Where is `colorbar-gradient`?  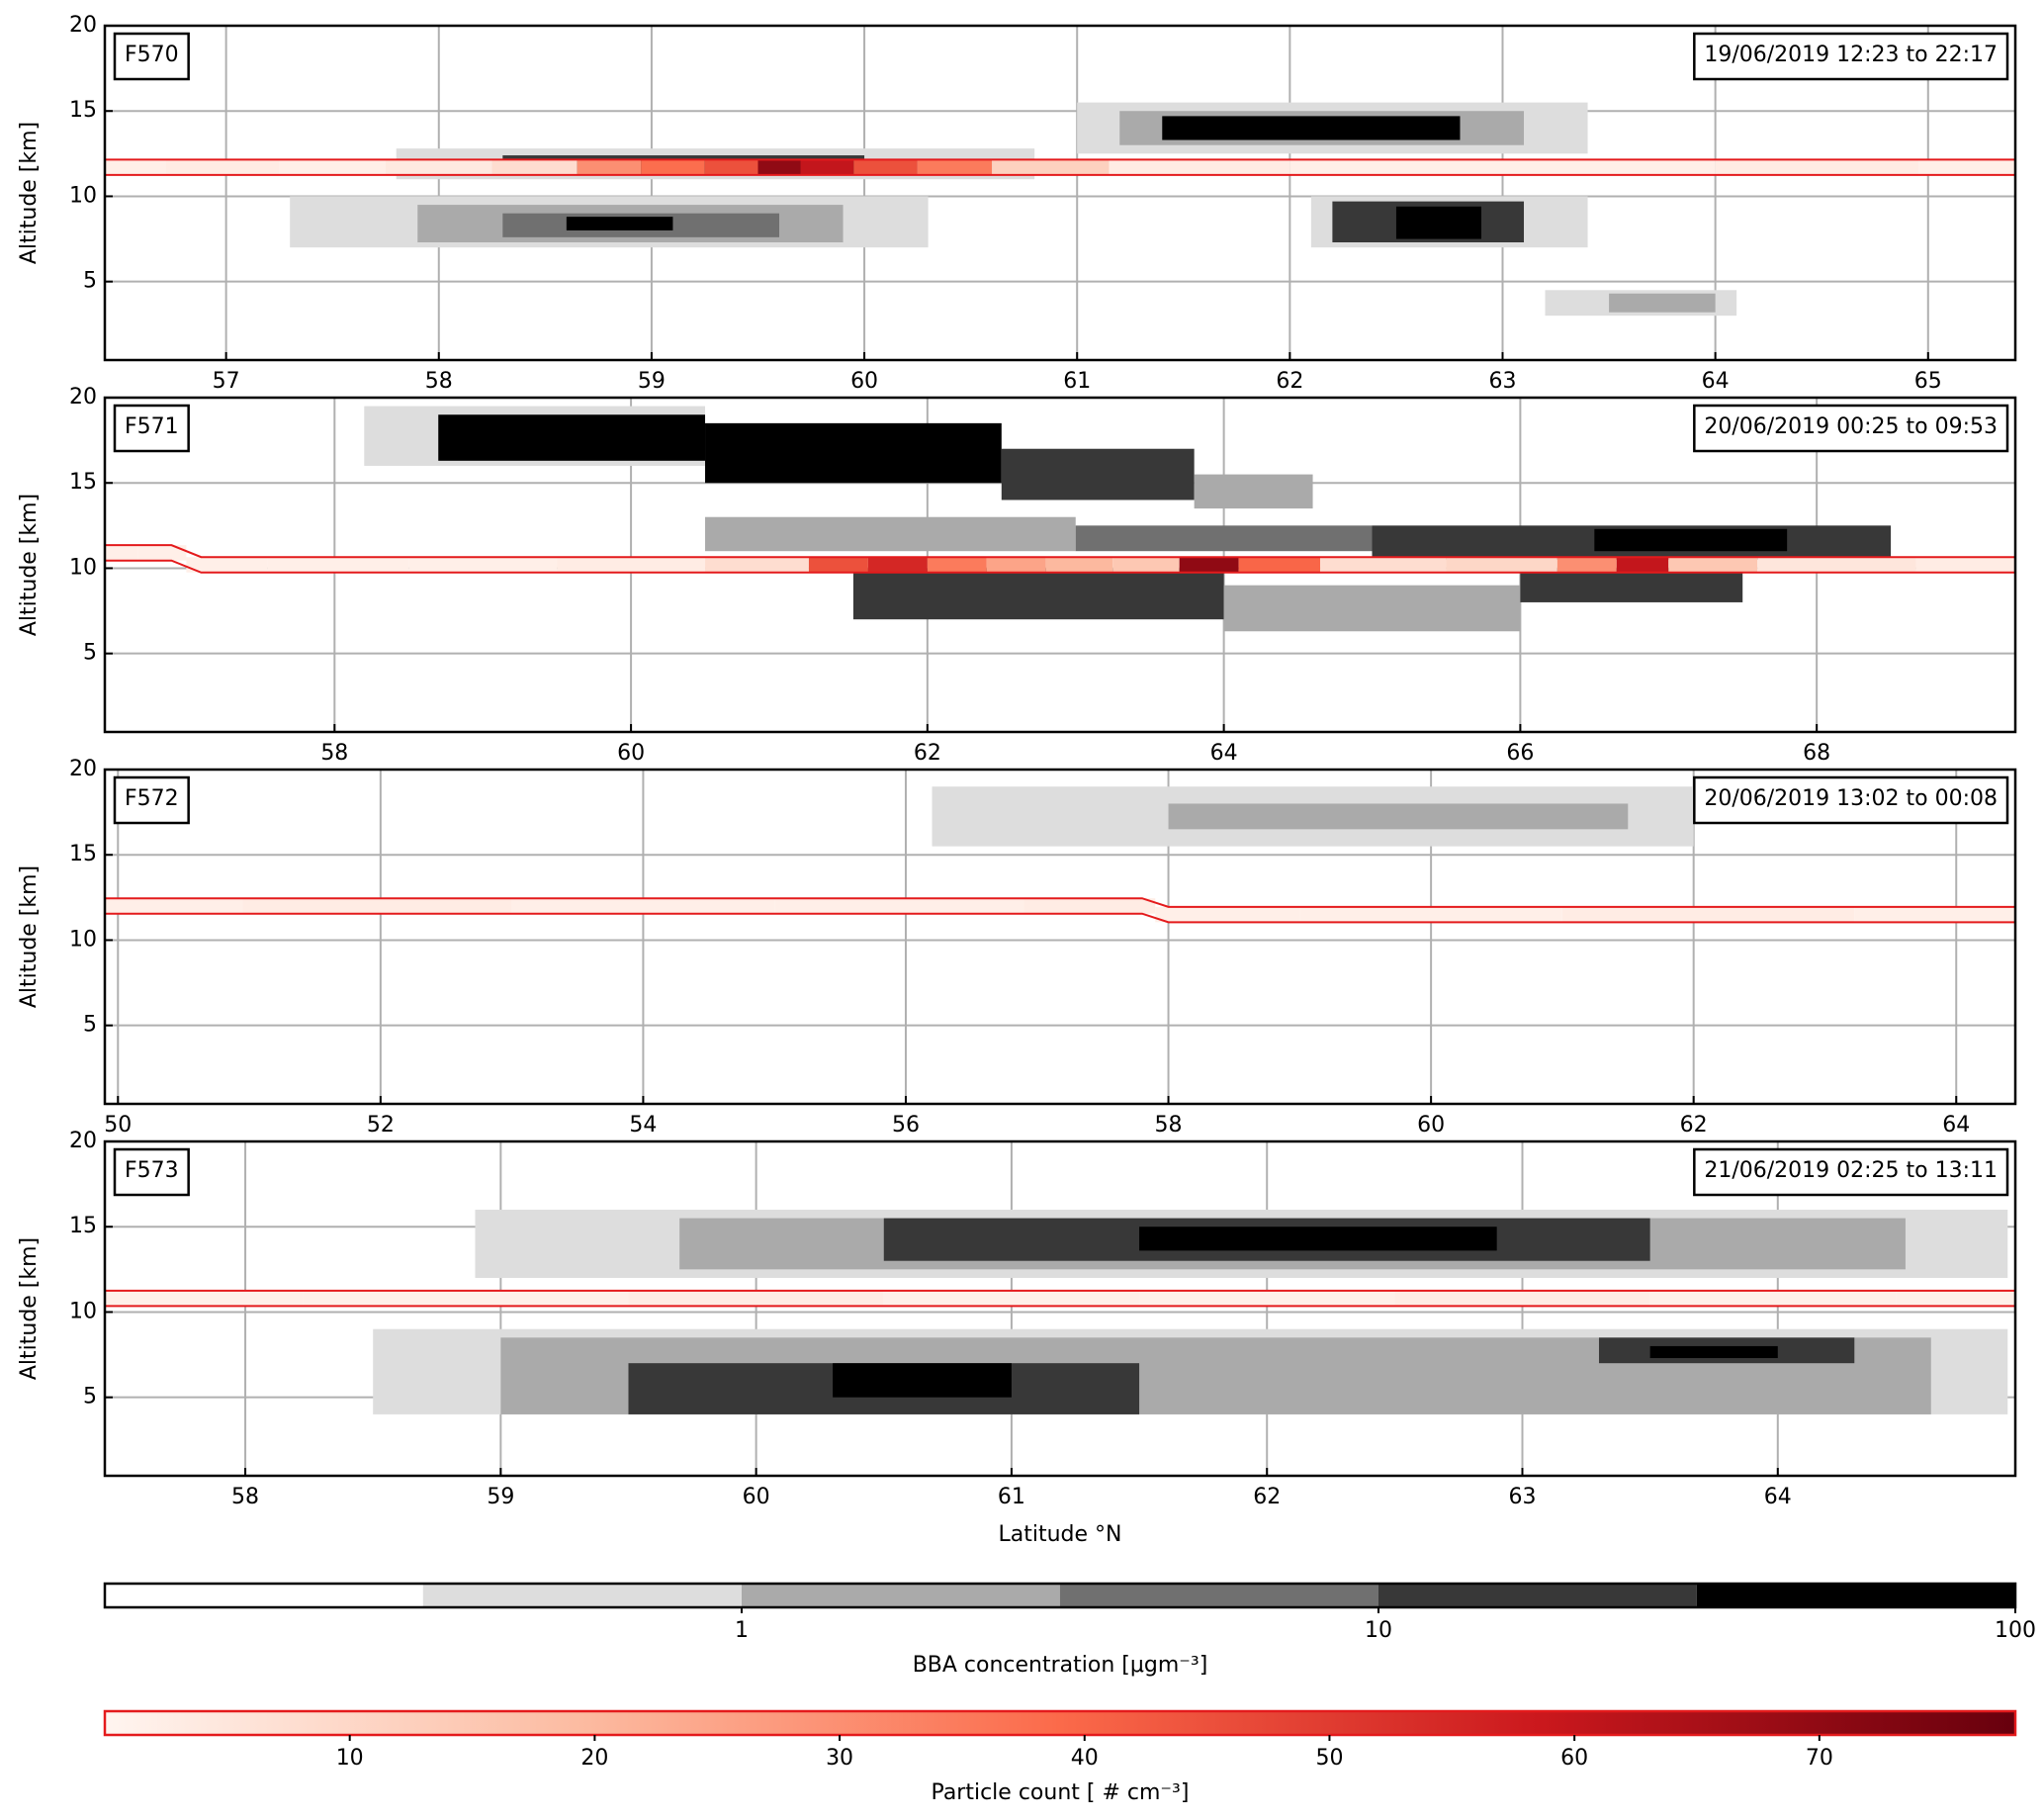 colorbar-gradient is located at coordinates (1060, 1723).